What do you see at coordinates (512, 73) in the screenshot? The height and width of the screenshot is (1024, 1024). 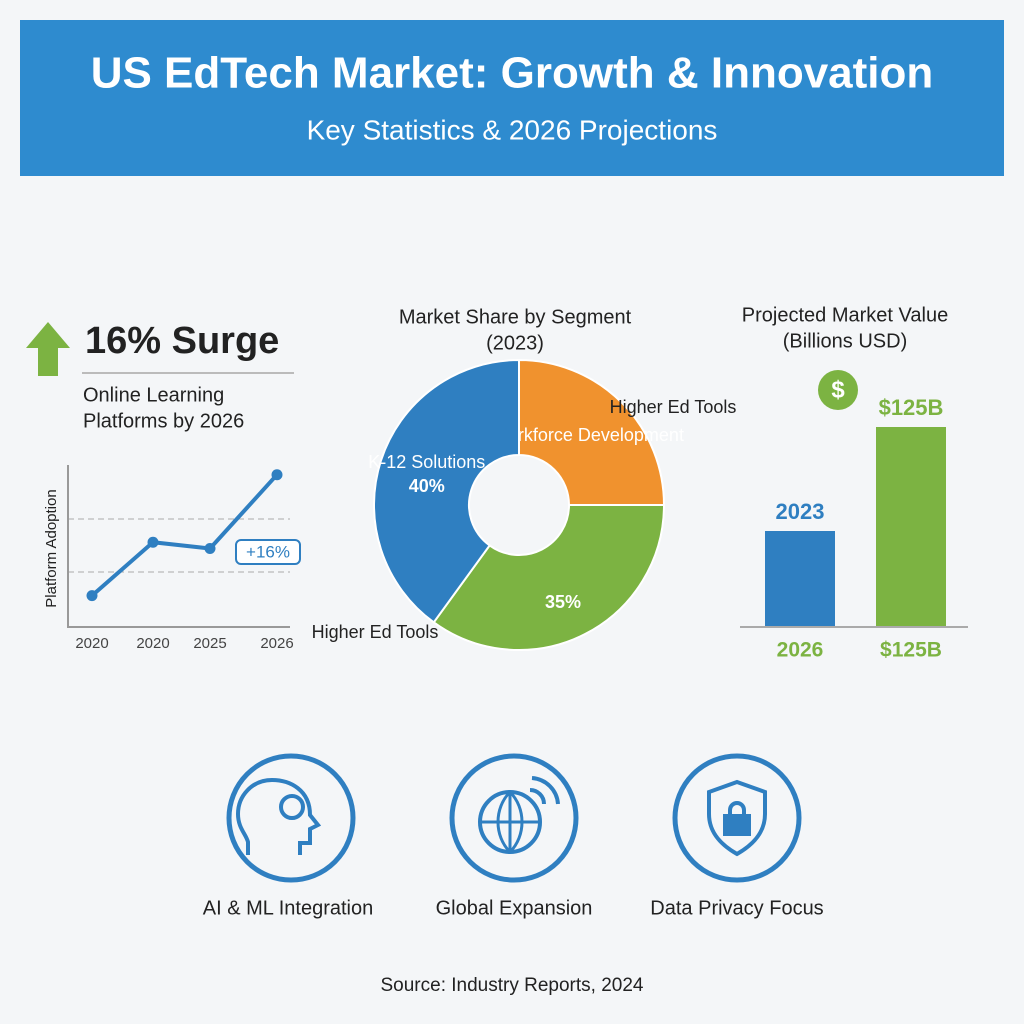 I see `title: US EdTech Market: Growth & Innovation` at bounding box center [512, 73].